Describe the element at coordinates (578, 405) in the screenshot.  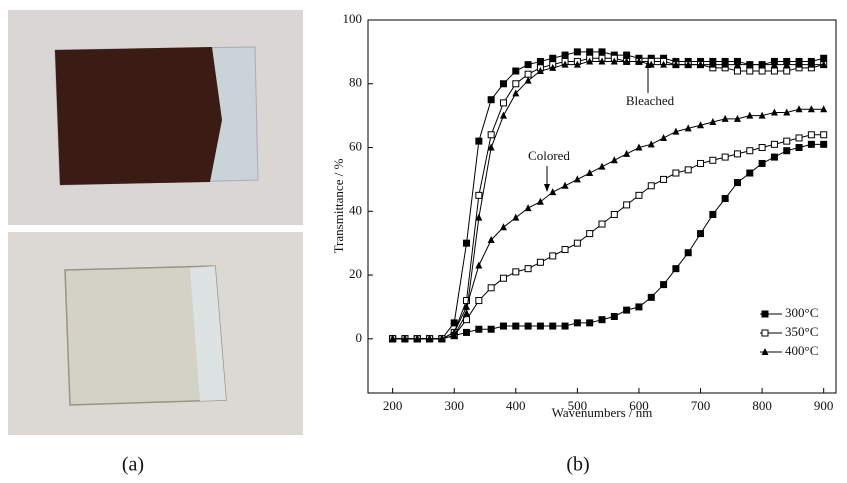
I see `x-tick-label: 500` at that location.